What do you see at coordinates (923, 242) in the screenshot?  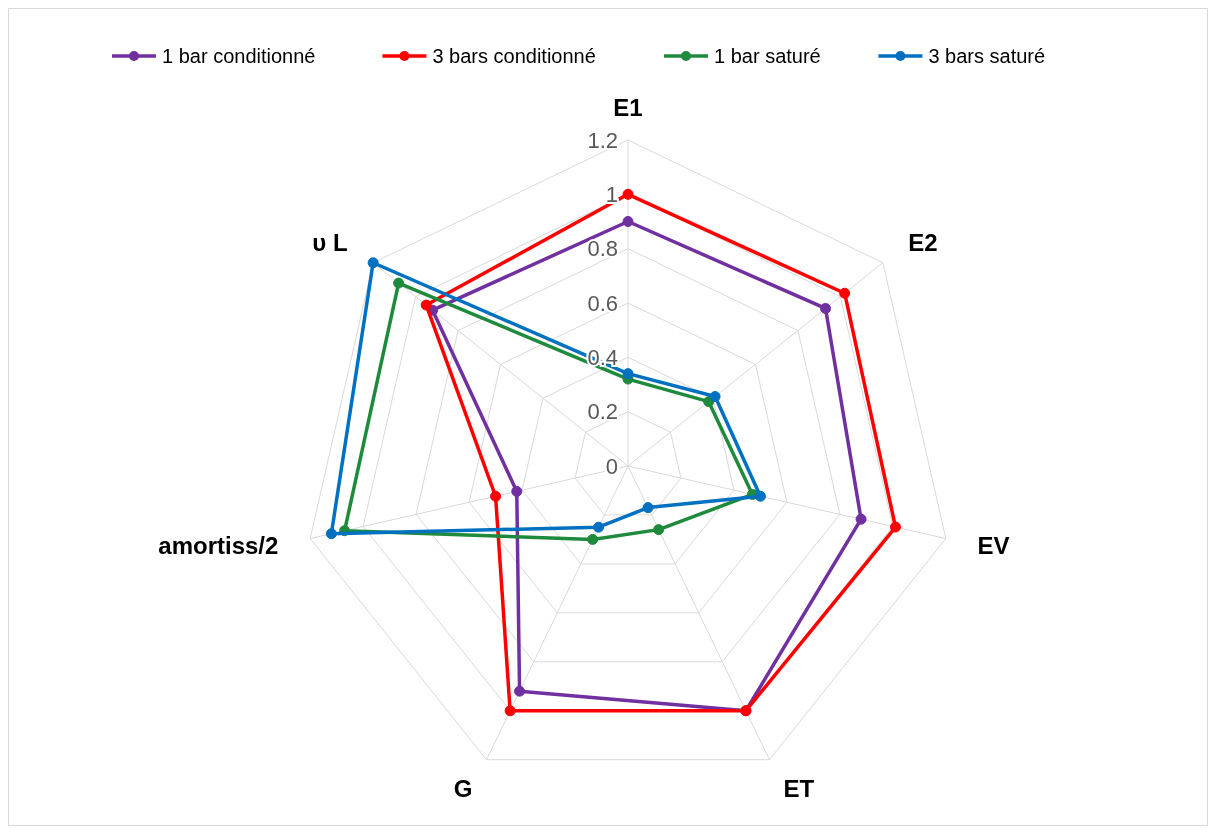 I see `spoke-label: E2` at bounding box center [923, 242].